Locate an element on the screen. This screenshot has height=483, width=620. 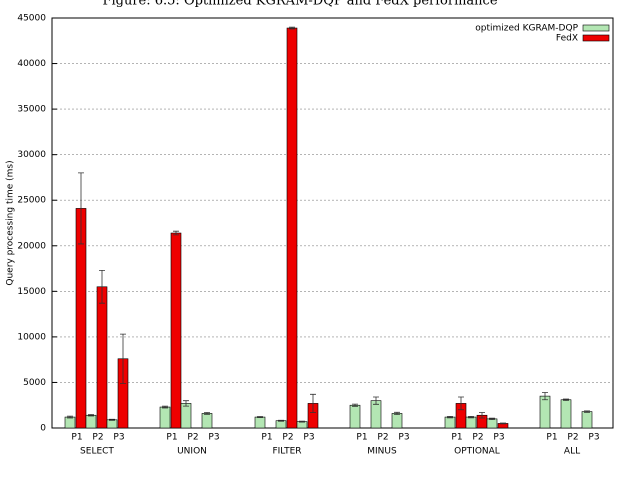
y-tick-label: 40000 is located at coordinates (31, 64).